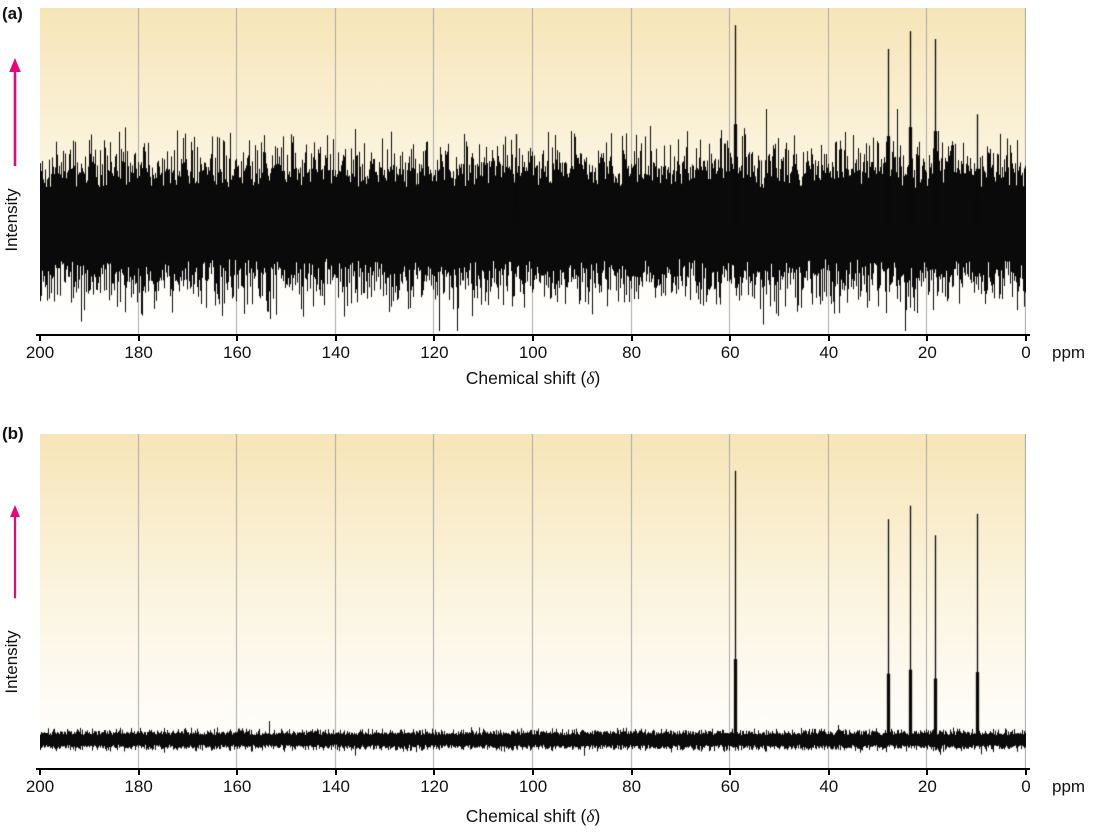  I want to click on panel-label-a: (a), so click(12, 13).